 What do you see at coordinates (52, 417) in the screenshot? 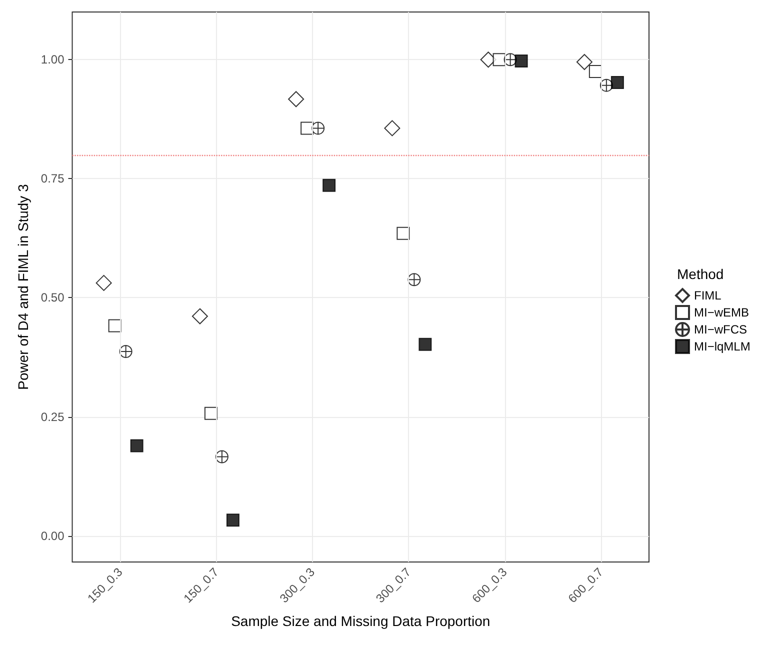
I see `y-tick-label: 0.25` at bounding box center [52, 417].